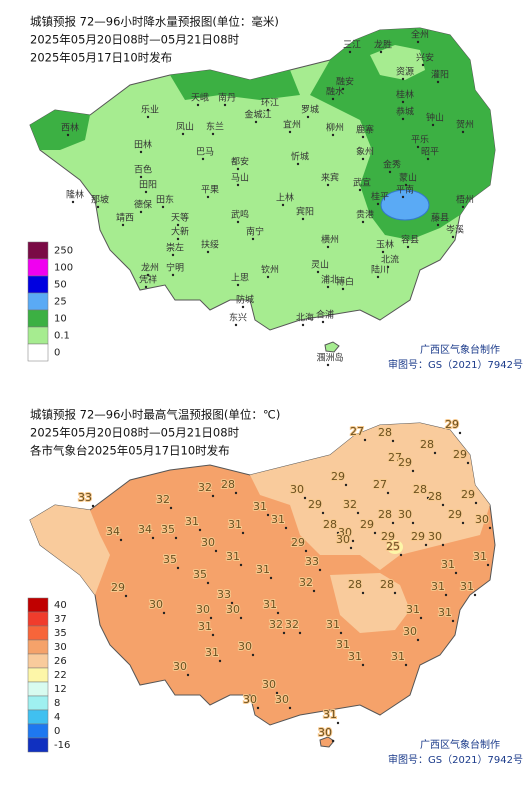 The image size is (532, 791). I want to click on place-label: 灵山, so click(320, 265).